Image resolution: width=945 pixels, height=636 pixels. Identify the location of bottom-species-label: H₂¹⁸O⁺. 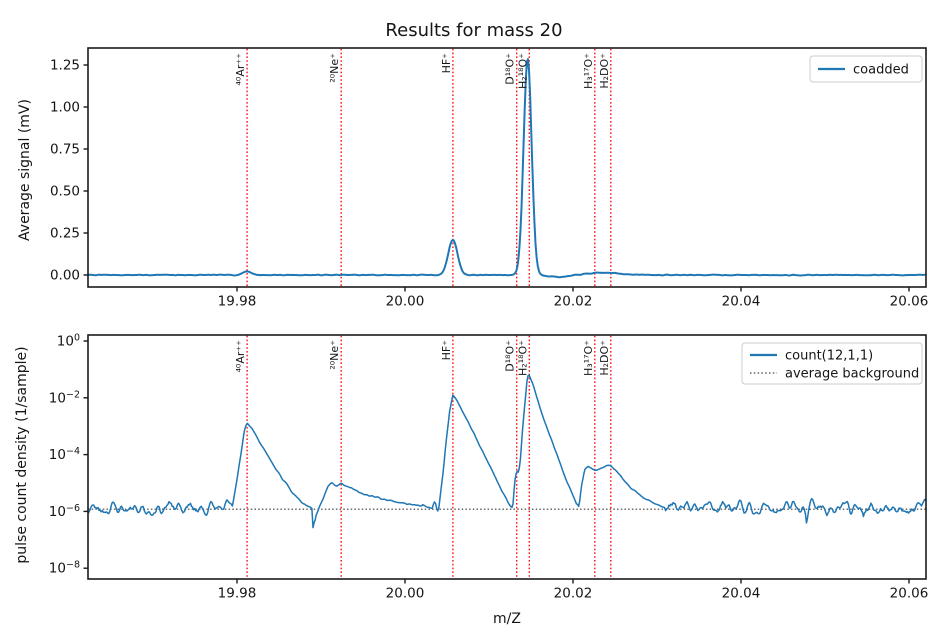
(522, 358).